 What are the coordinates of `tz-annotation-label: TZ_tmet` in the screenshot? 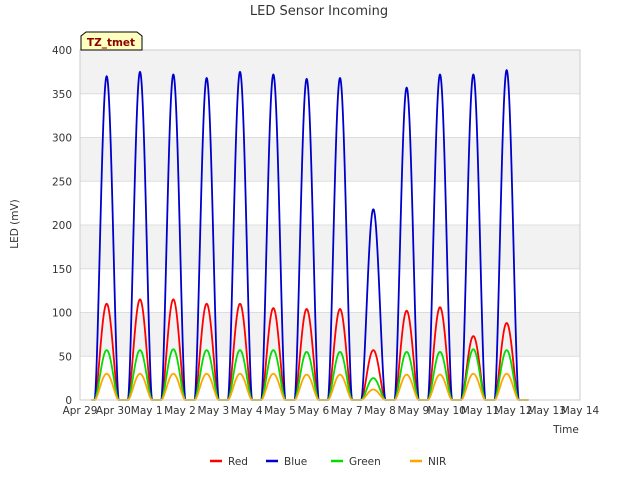 It's located at (111, 43).